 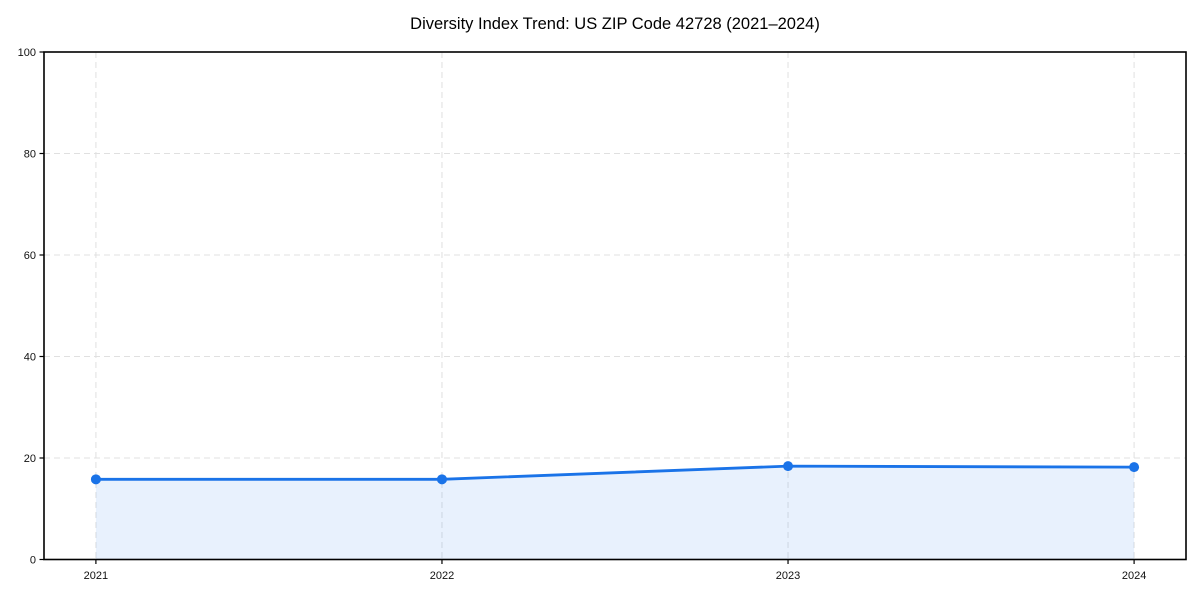 I want to click on area-layer, so click(x=615, y=513).